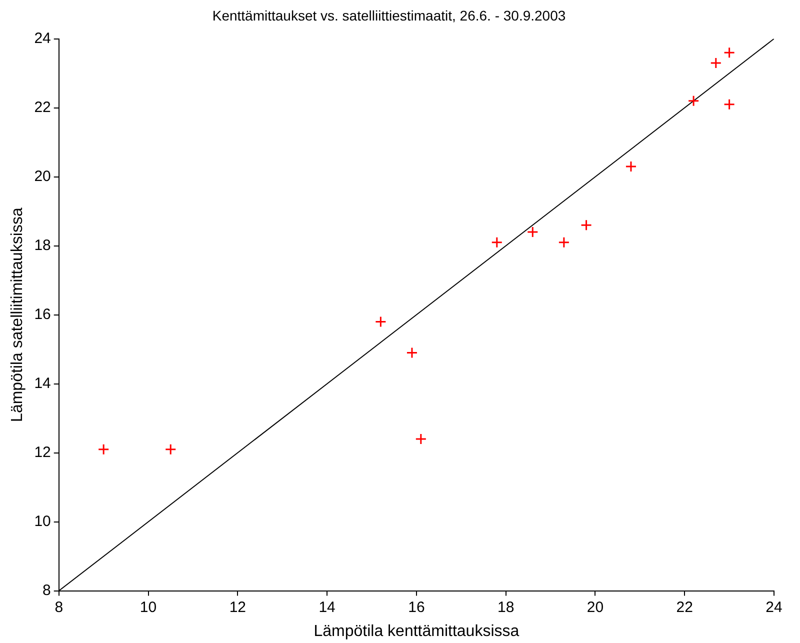 The image size is (800, 643). What do you see at coordinates (42, 521) in the screenshot?
I see `y-tick-label: 10` at bounding box center [42, 521].